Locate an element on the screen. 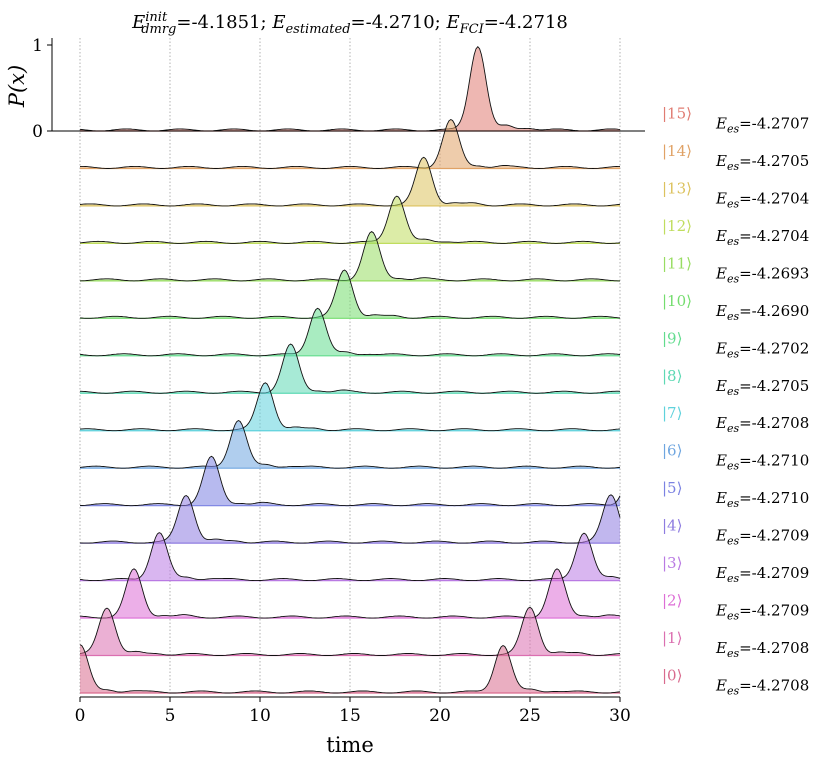 Image resolution: width=830 pixels, height=767 pixels. y-tick-label: 0 is located at coordinates (37, 132).